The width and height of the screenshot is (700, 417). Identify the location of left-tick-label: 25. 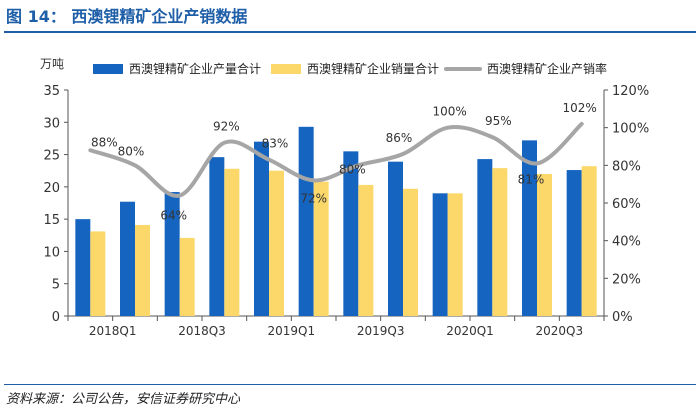
(51, 156).